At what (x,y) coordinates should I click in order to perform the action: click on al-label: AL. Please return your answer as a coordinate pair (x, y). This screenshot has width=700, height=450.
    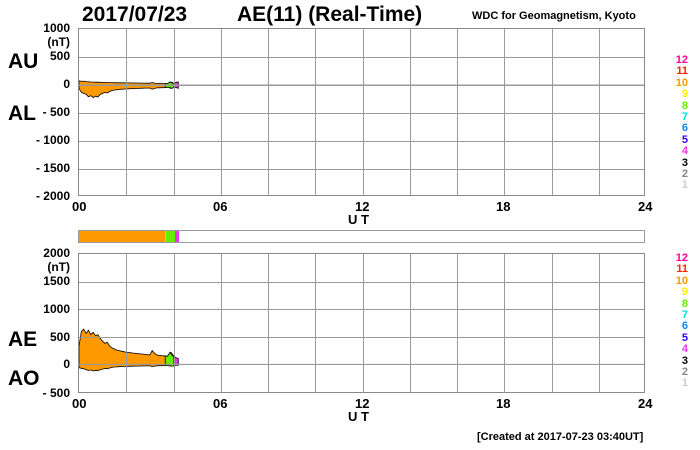
    Looking at the image, I should click on (22, 113).